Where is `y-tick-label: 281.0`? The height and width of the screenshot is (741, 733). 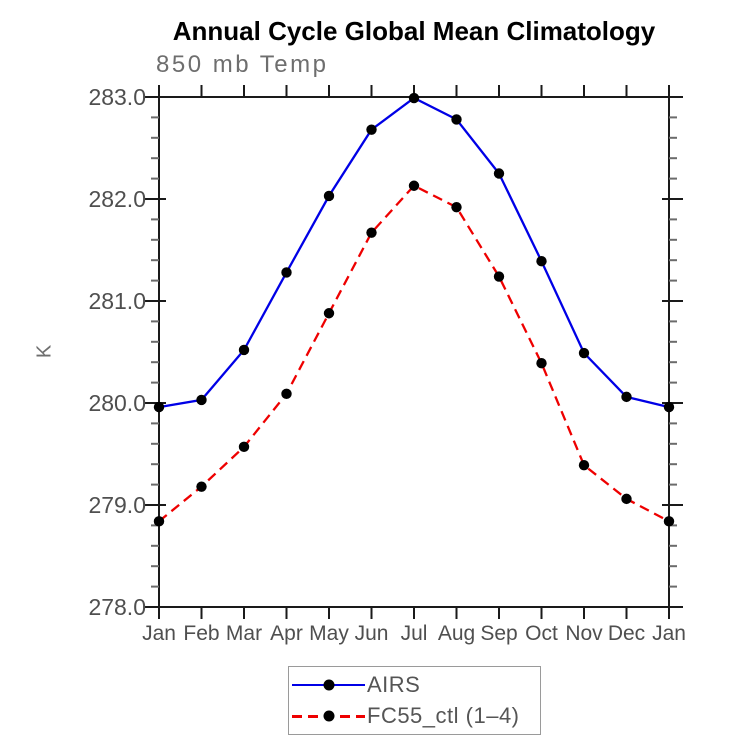 y-tick-label: 281.0 is located at coordinates (117, 301).